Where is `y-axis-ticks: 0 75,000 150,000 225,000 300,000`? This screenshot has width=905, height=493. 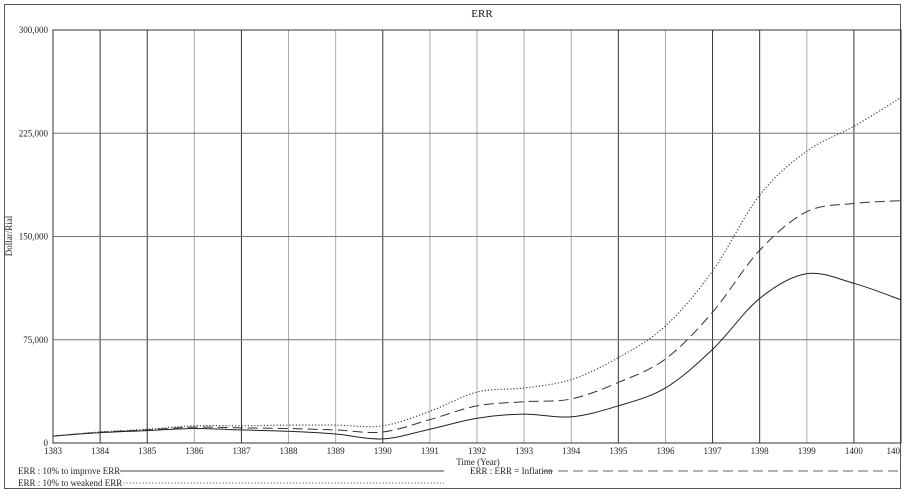
y-axis-ticks: 0 75,000 150,000 225,000 300,000 is located at coordinates (34, 236).